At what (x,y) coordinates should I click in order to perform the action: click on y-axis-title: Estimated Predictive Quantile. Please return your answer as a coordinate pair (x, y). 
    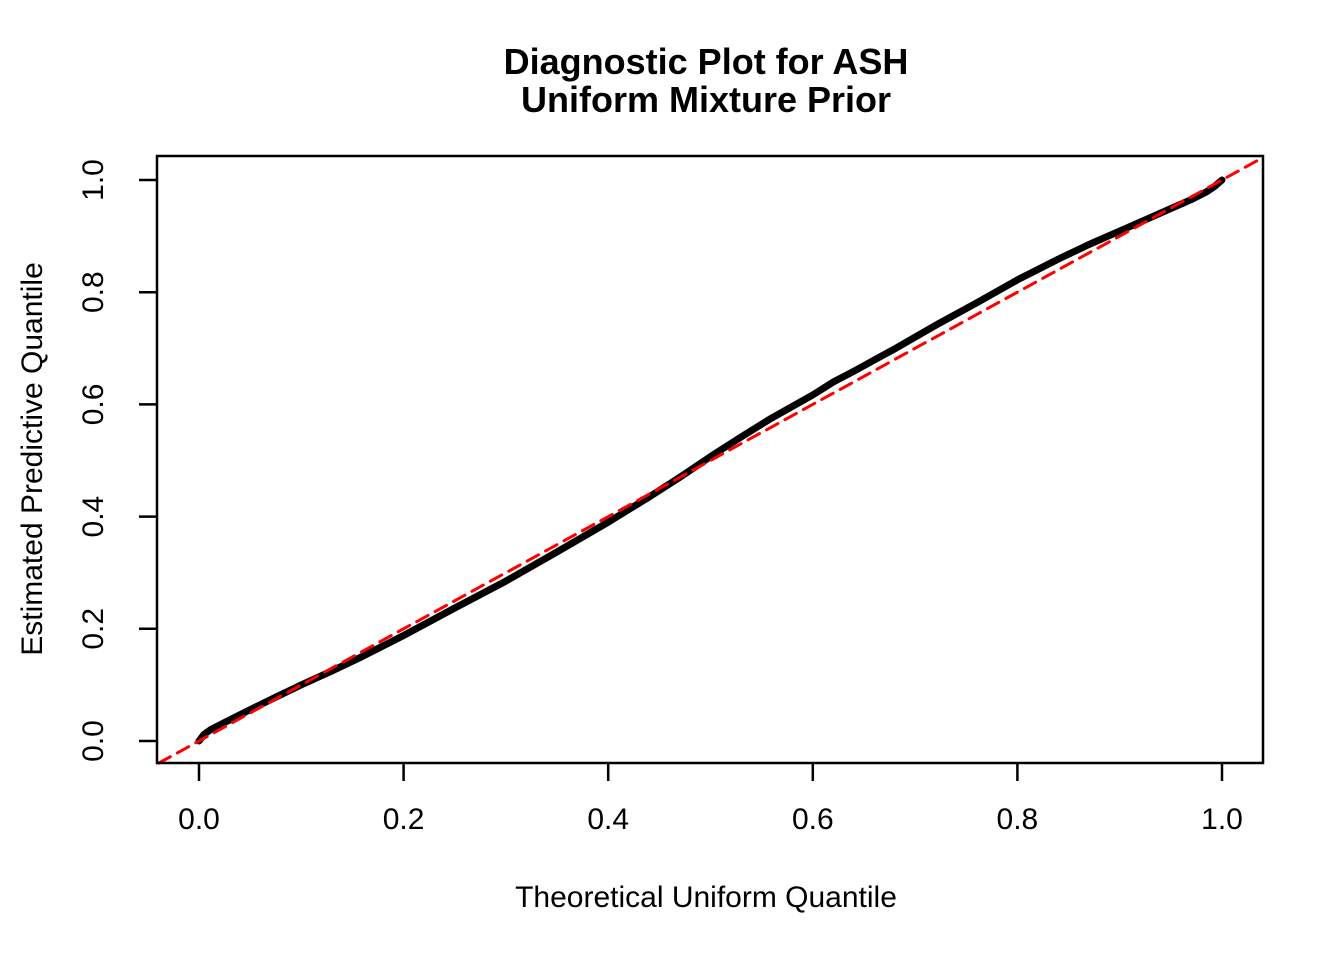
    Looking at the image, I should click on (32, 459).